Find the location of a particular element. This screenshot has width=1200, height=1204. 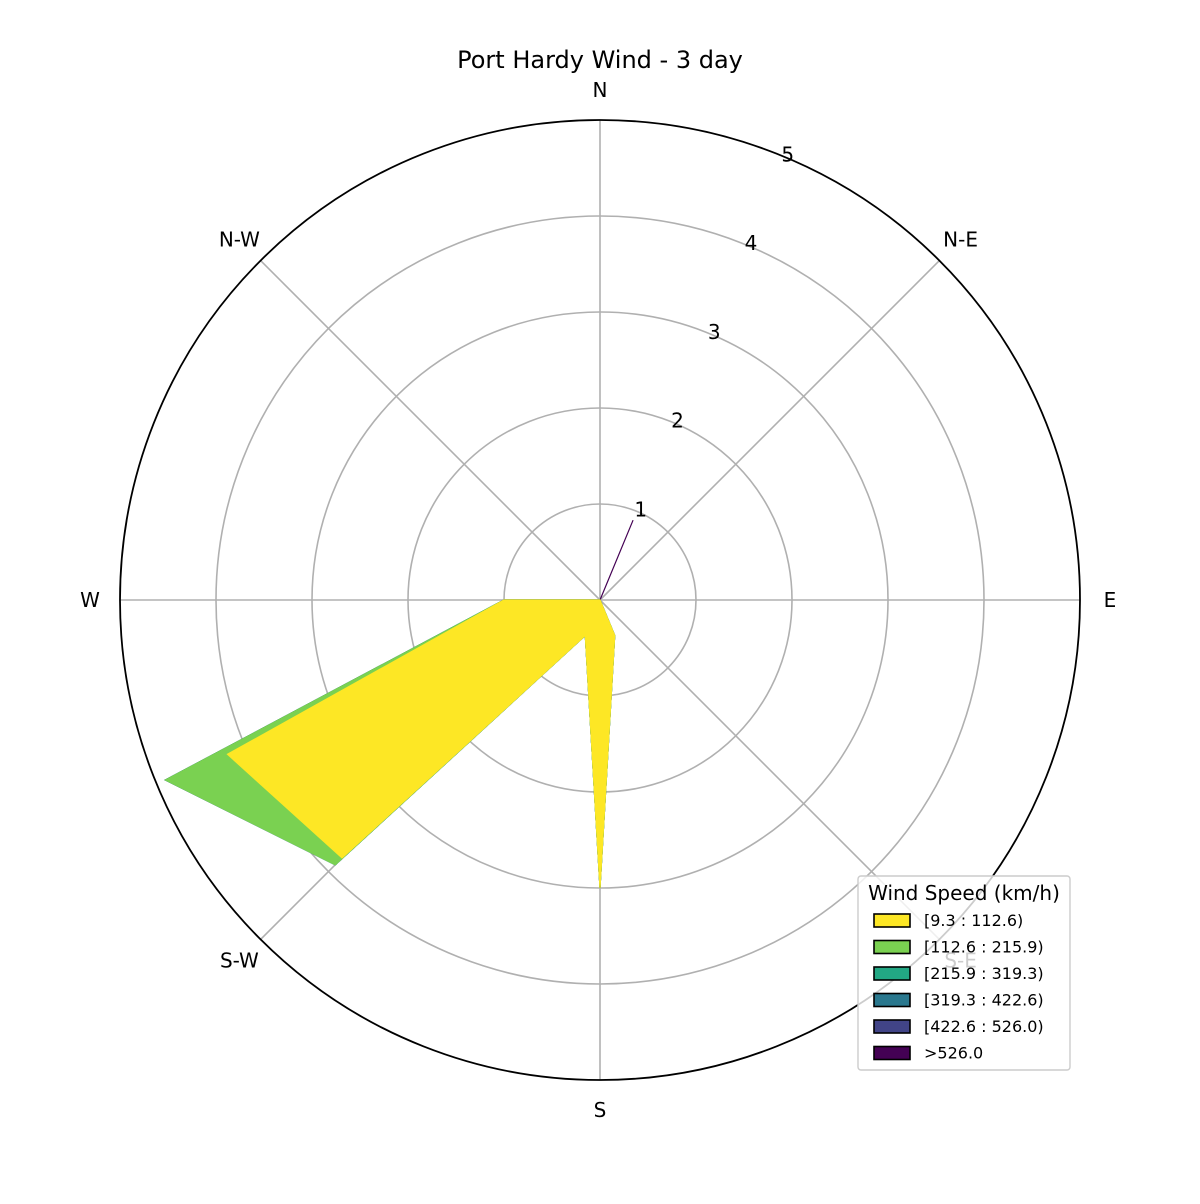

radial-tick-label: 4 is located at coordinates (751, 243).